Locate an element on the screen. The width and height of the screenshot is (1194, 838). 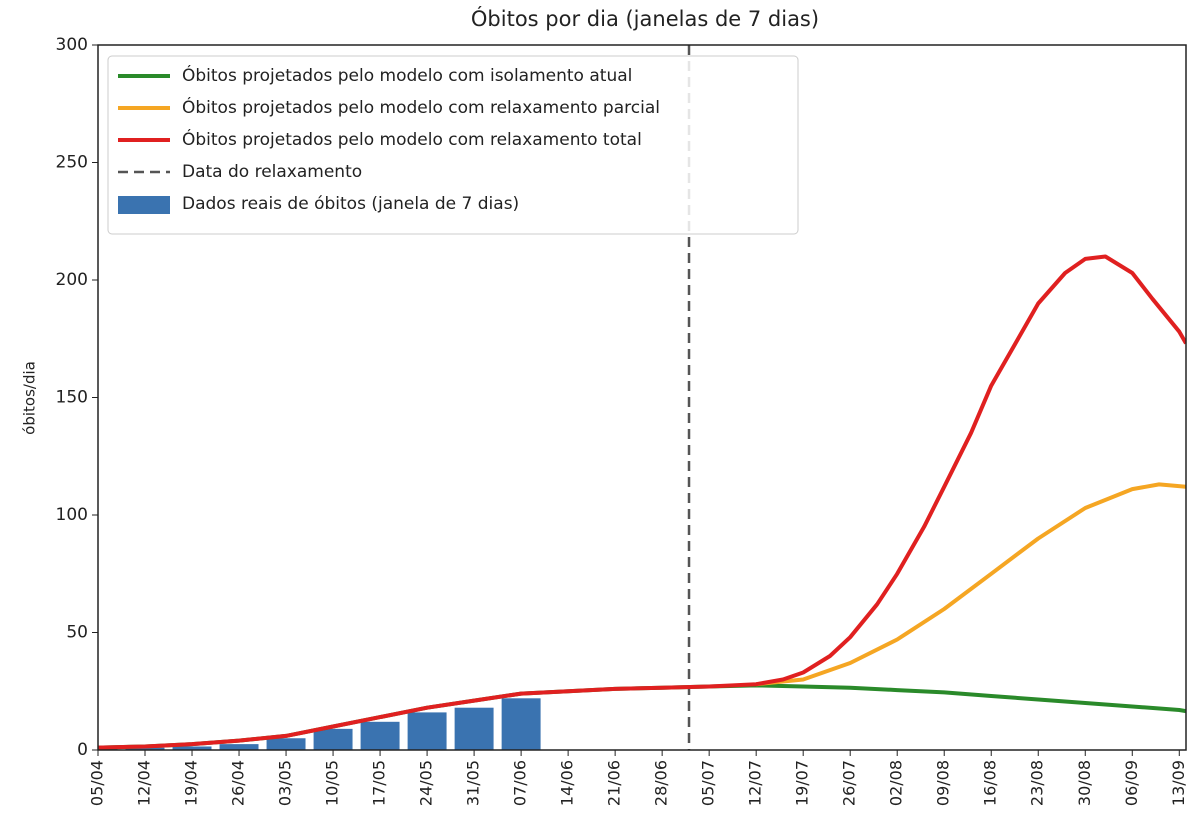
x-tick-label: 09/08 is located at coordinates (943, 783).